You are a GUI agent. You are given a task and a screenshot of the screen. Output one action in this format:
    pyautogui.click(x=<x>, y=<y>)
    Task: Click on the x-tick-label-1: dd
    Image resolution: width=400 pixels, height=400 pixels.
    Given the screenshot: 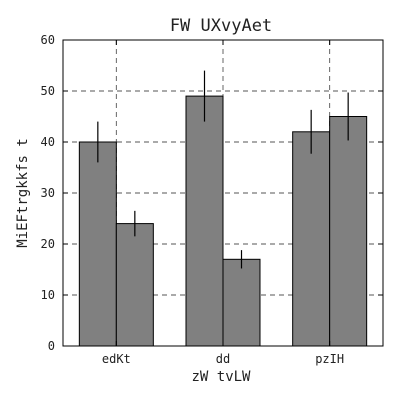 What is the action you would take?
    pyautogui.click(x=223, y=359)
    